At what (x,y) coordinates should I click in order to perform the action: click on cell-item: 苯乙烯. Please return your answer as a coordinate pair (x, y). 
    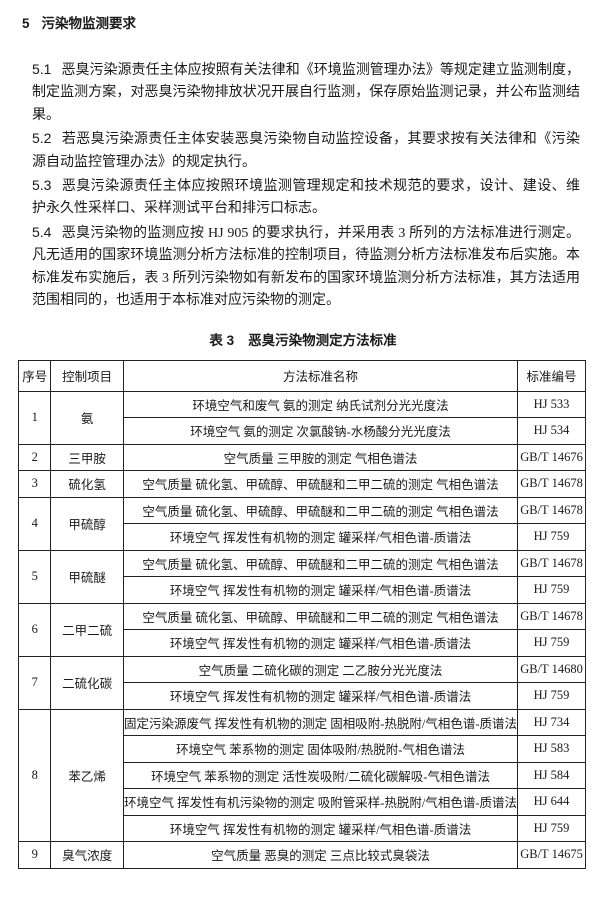
    Looking at the image, I should click on (87, 775).